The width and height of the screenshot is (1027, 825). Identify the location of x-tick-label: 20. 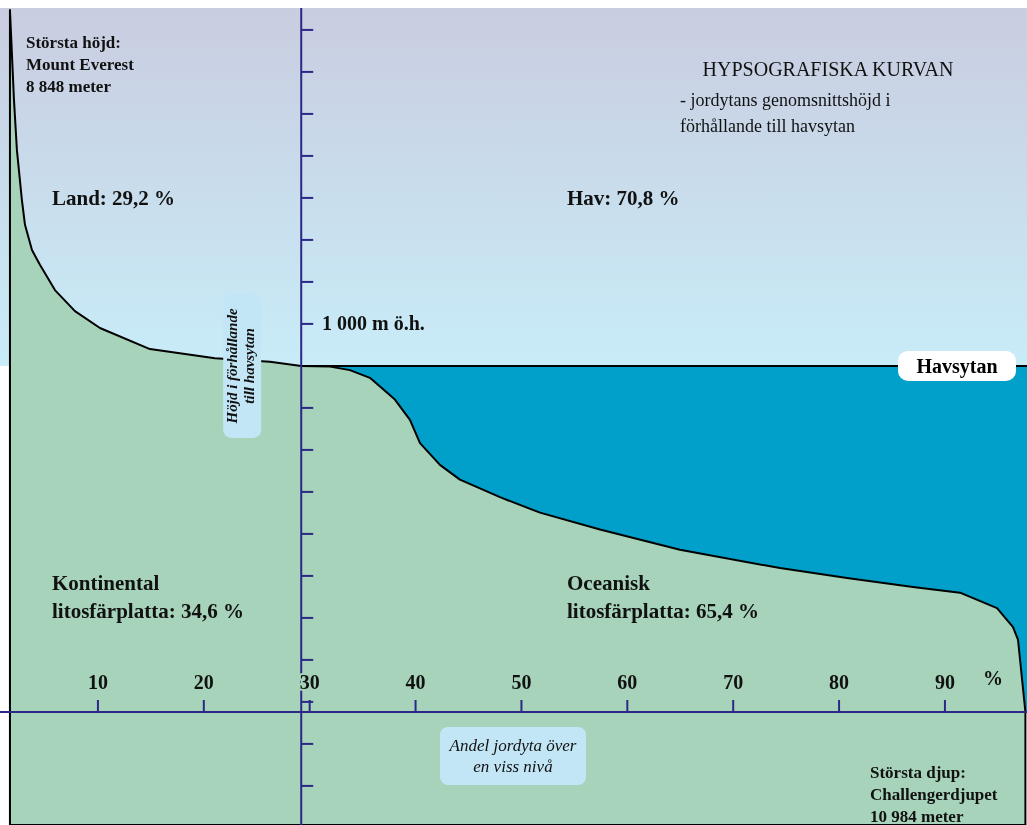
(203, 682).